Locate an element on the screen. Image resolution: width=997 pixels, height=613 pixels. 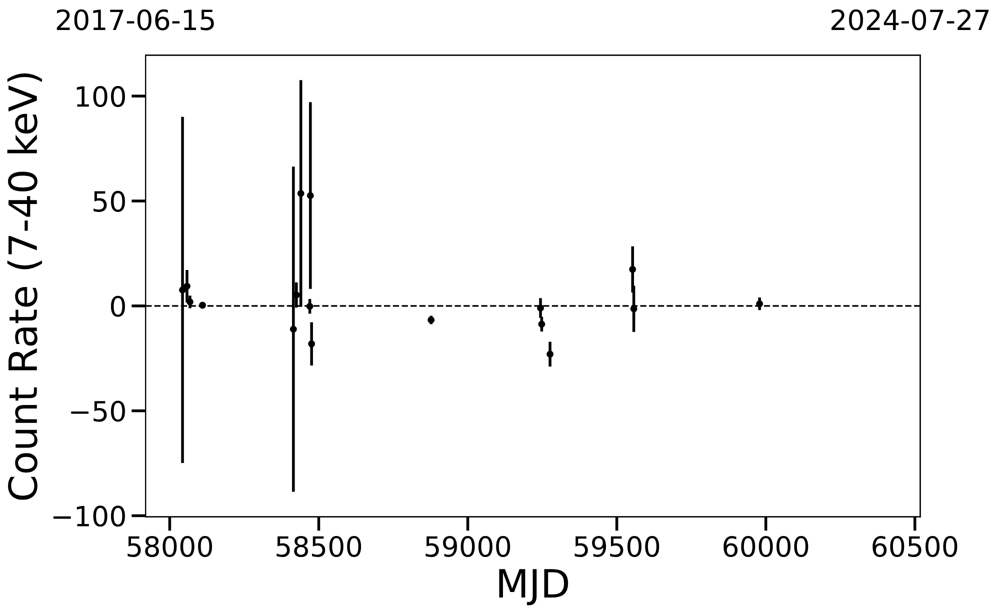
x2-tick-label: 2024-07-27 is located at coordinates (910, 19).